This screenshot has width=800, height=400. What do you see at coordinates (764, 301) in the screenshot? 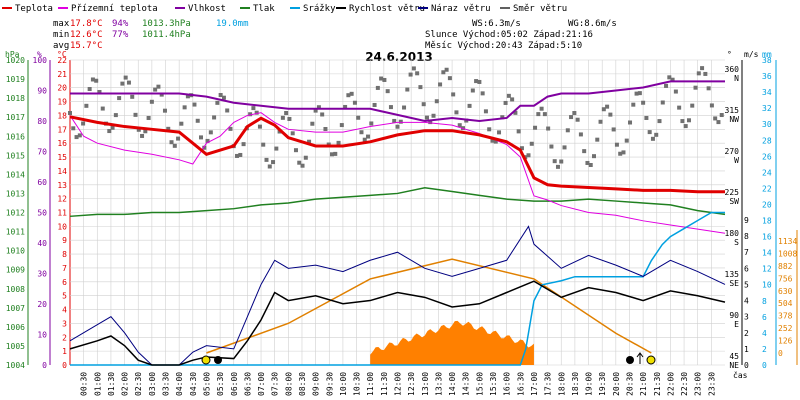
I see `y-tick-mm: 8` at bounding box center [764, 301].